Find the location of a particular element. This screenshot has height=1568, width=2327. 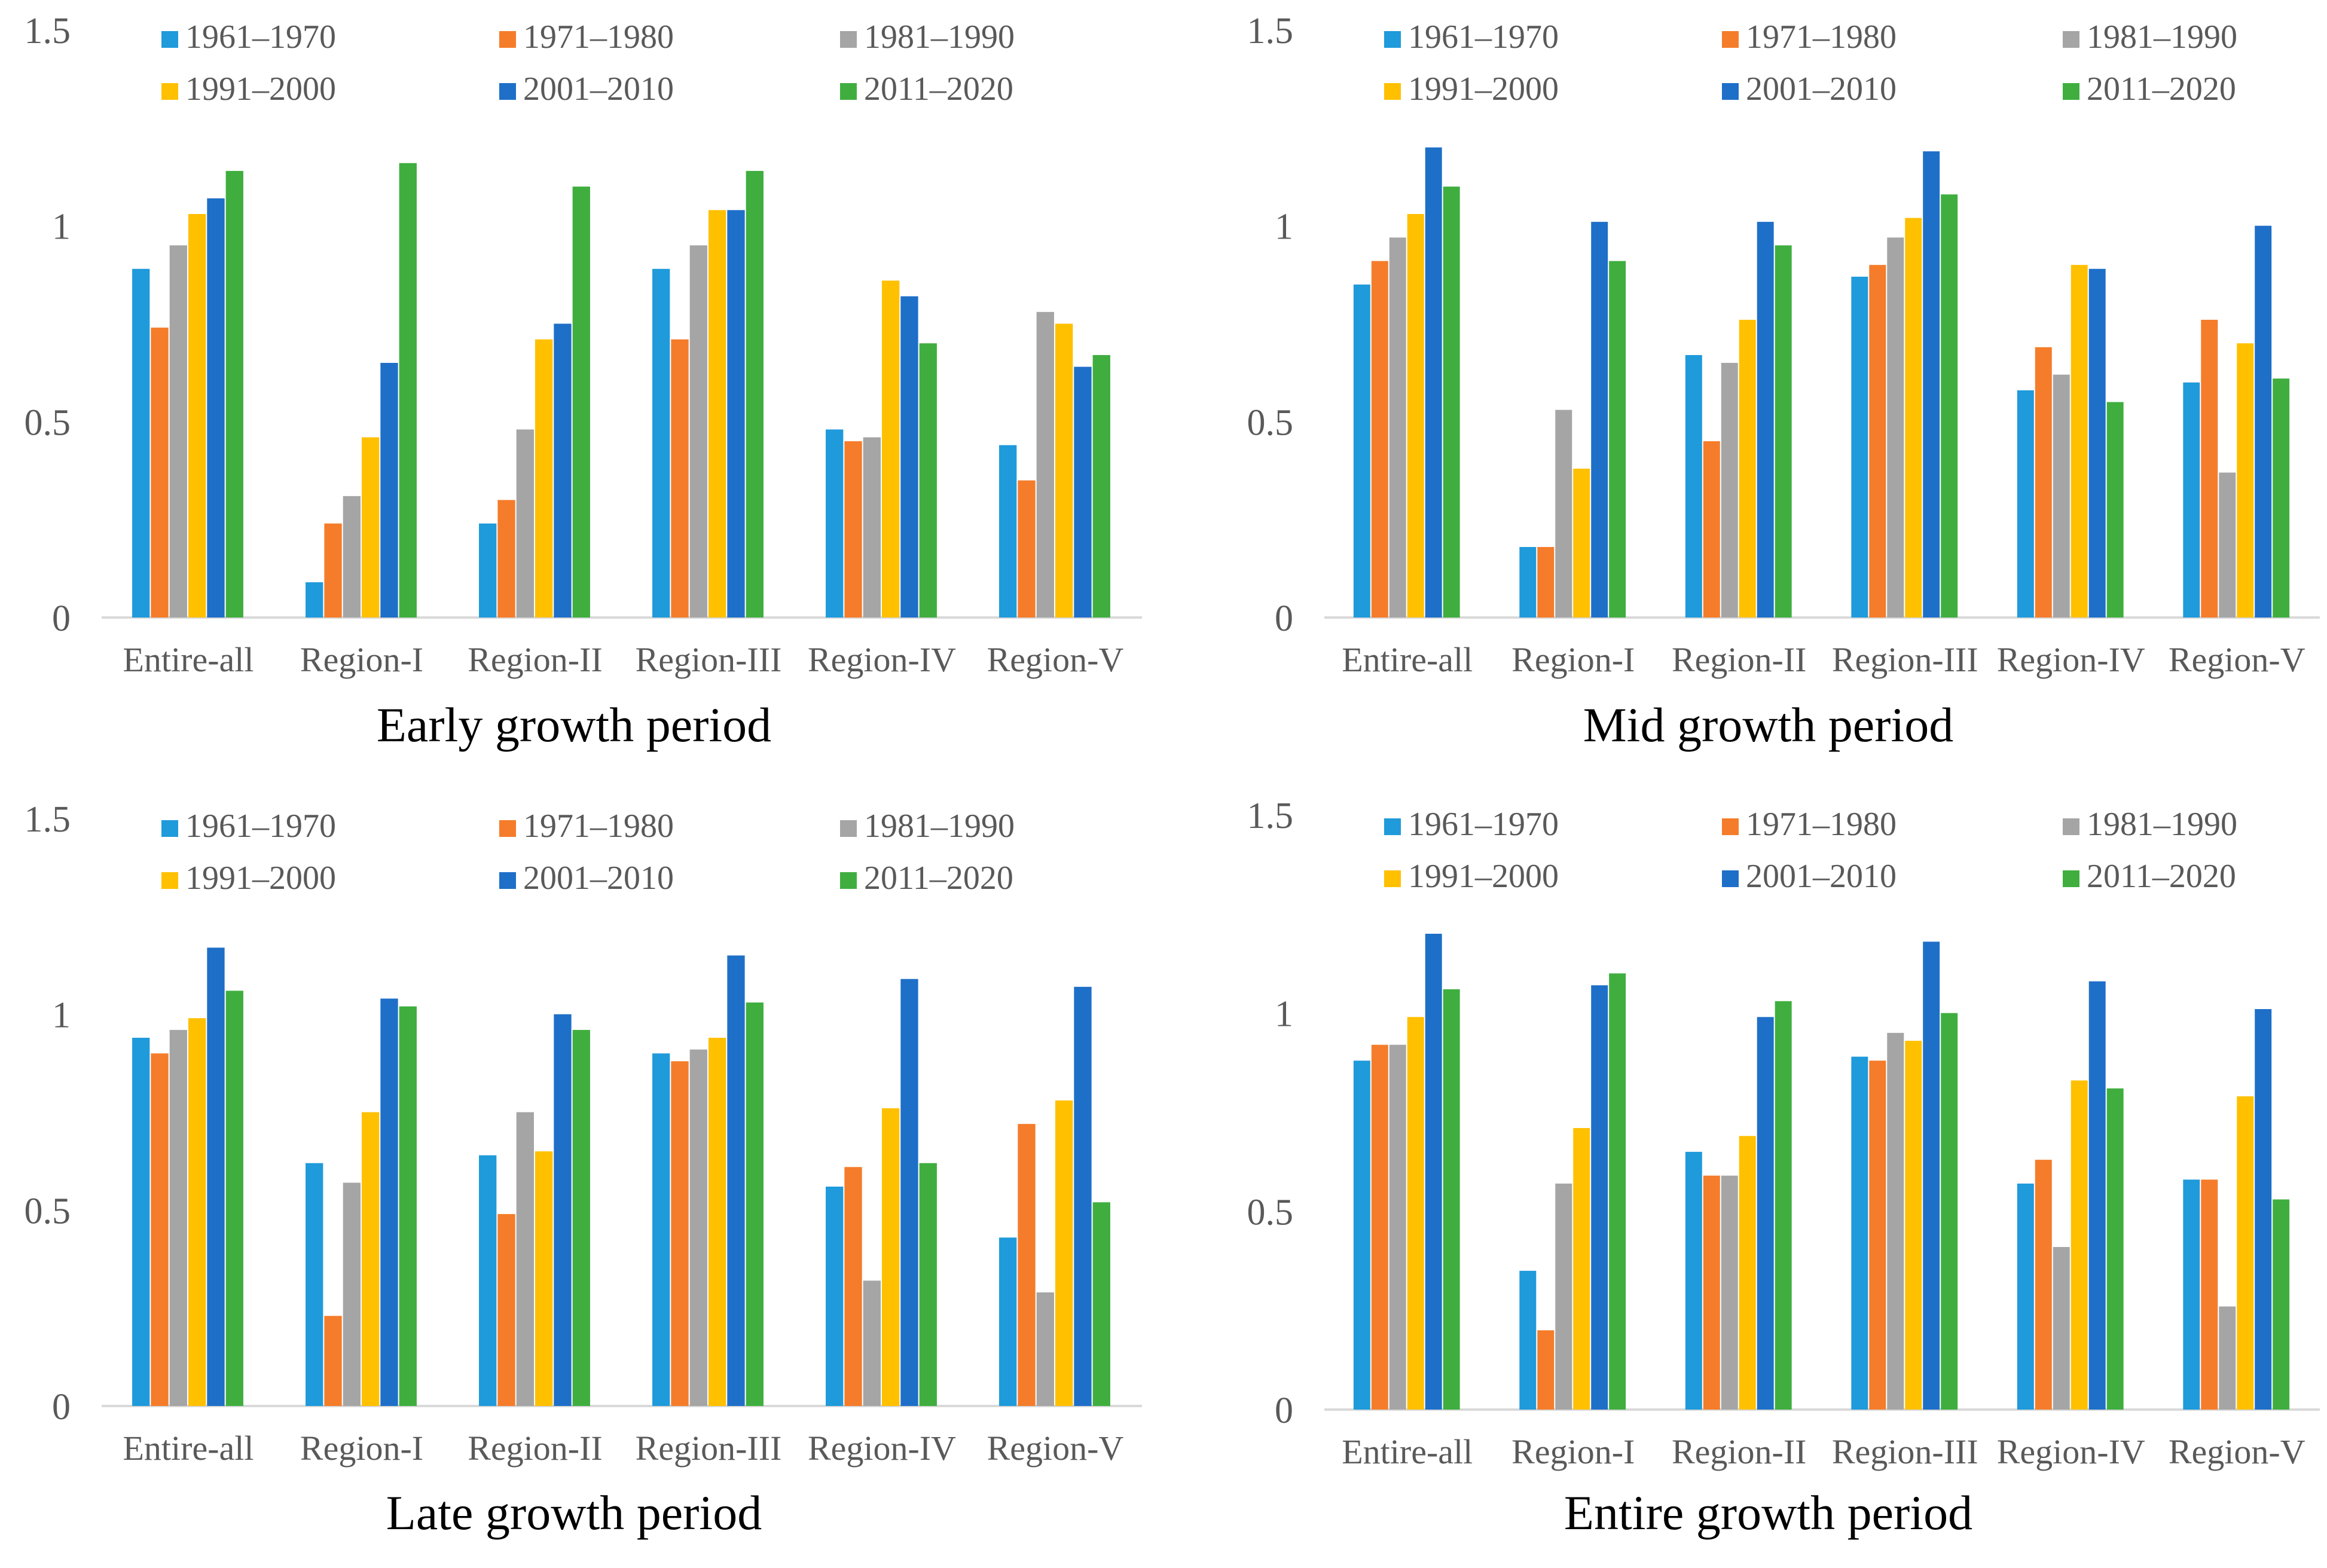

y-tick-label: 0 is located at coordinates (1284, 1410).